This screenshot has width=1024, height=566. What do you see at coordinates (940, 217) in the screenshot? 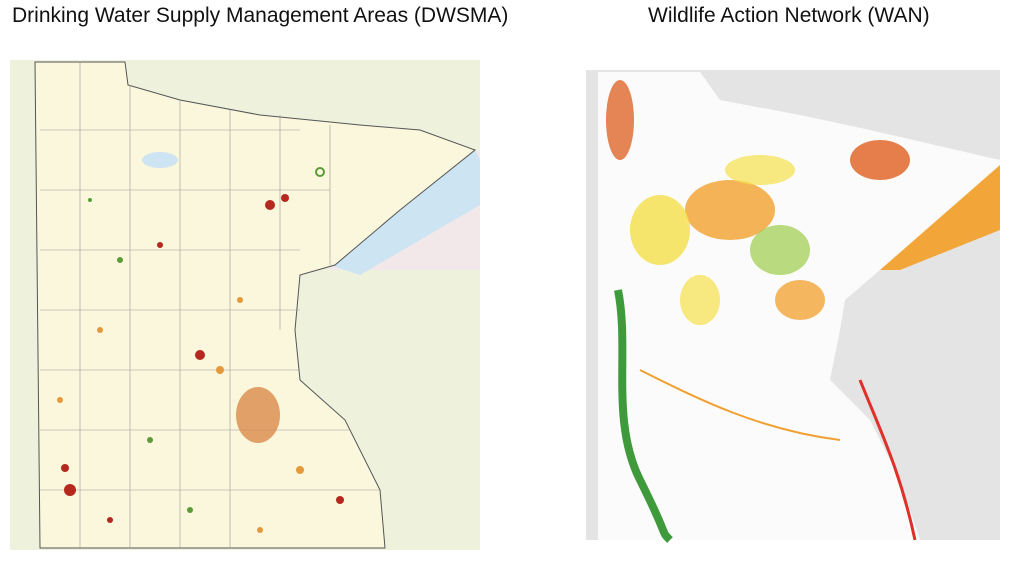
I see `habitat-orange` at bounding box center [940, 217].